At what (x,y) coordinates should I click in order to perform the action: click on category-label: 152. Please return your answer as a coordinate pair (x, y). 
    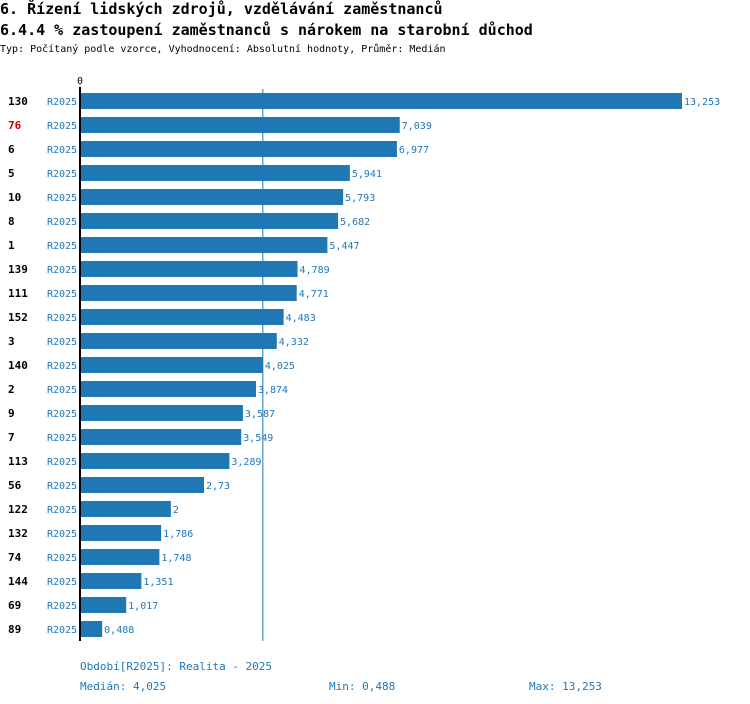
    Looking at the image, I should click on (18, 317).